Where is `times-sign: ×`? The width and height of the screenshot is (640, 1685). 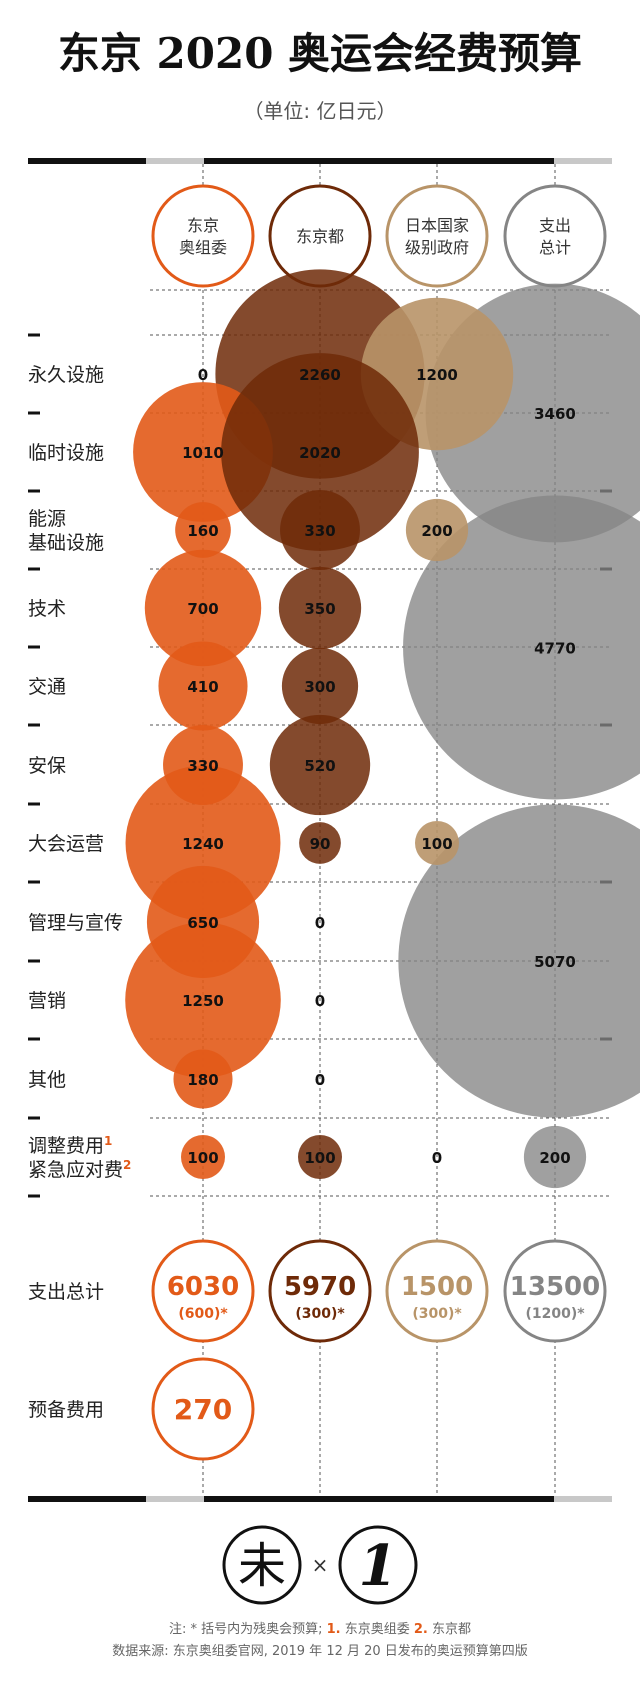
times-sign: × is located at coordinates (320, 1565).